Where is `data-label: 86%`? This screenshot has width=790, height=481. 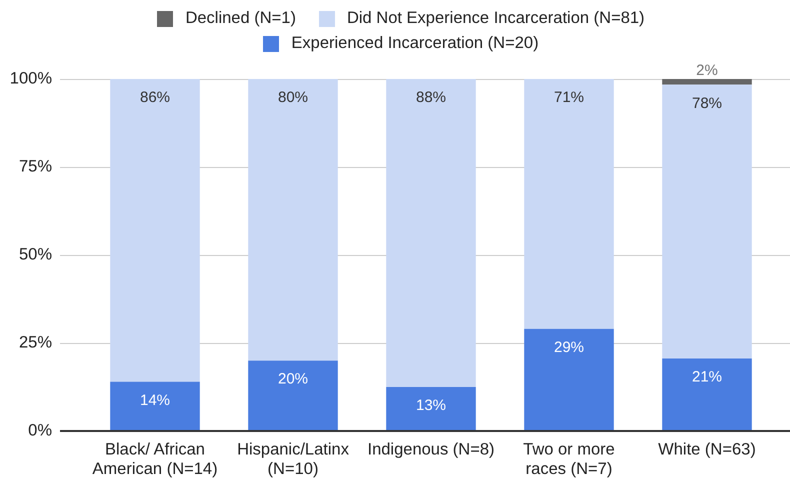 data-label: 86% is located at coordinates (155, 97).